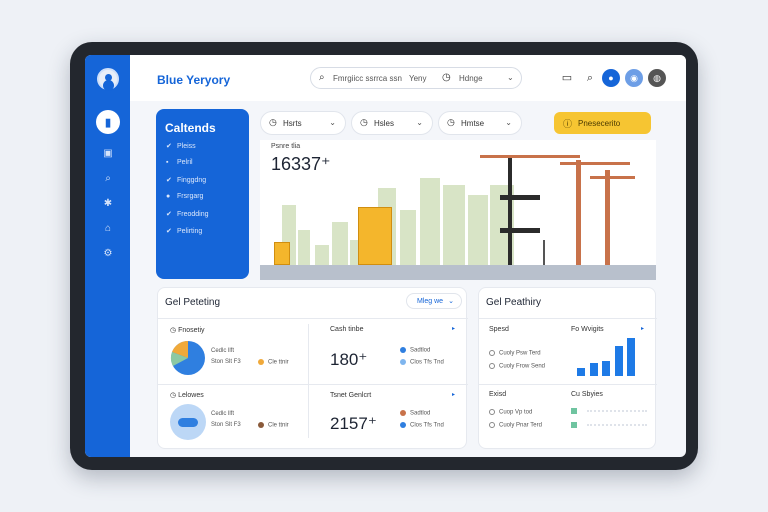 The height and width of the screenshot is (512, 768). Describe the element at coordinates (590, 78) in the screenshot. I see `bell-icon: ⌕` at that location.